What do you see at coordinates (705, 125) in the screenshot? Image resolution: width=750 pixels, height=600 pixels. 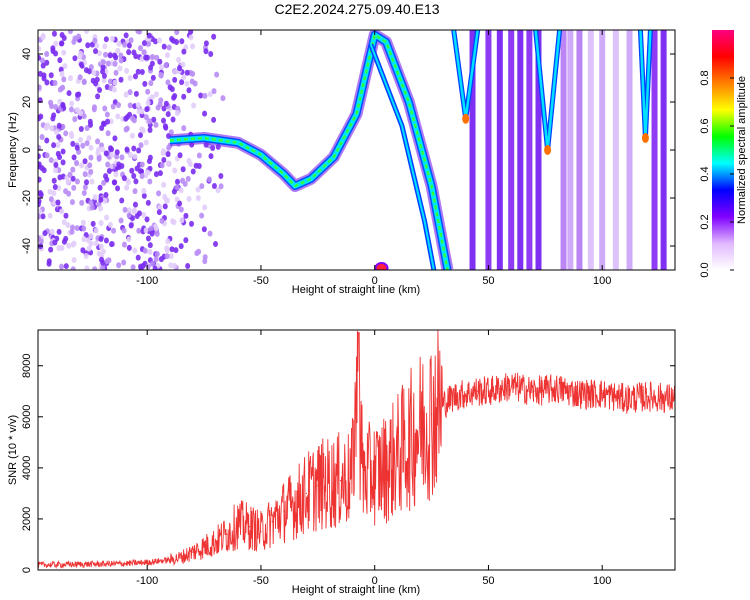 I see `colorbar-tick-label: 0.6` at bounding box center [705, 125].